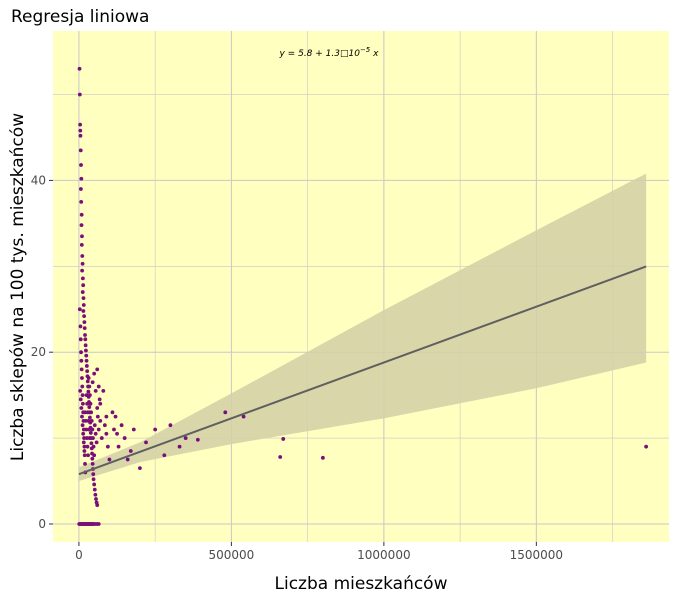 The image size is (675, 600). I want to click on x-axis-ticks: 0 500000 1000000 1500000, so click(319, 552).